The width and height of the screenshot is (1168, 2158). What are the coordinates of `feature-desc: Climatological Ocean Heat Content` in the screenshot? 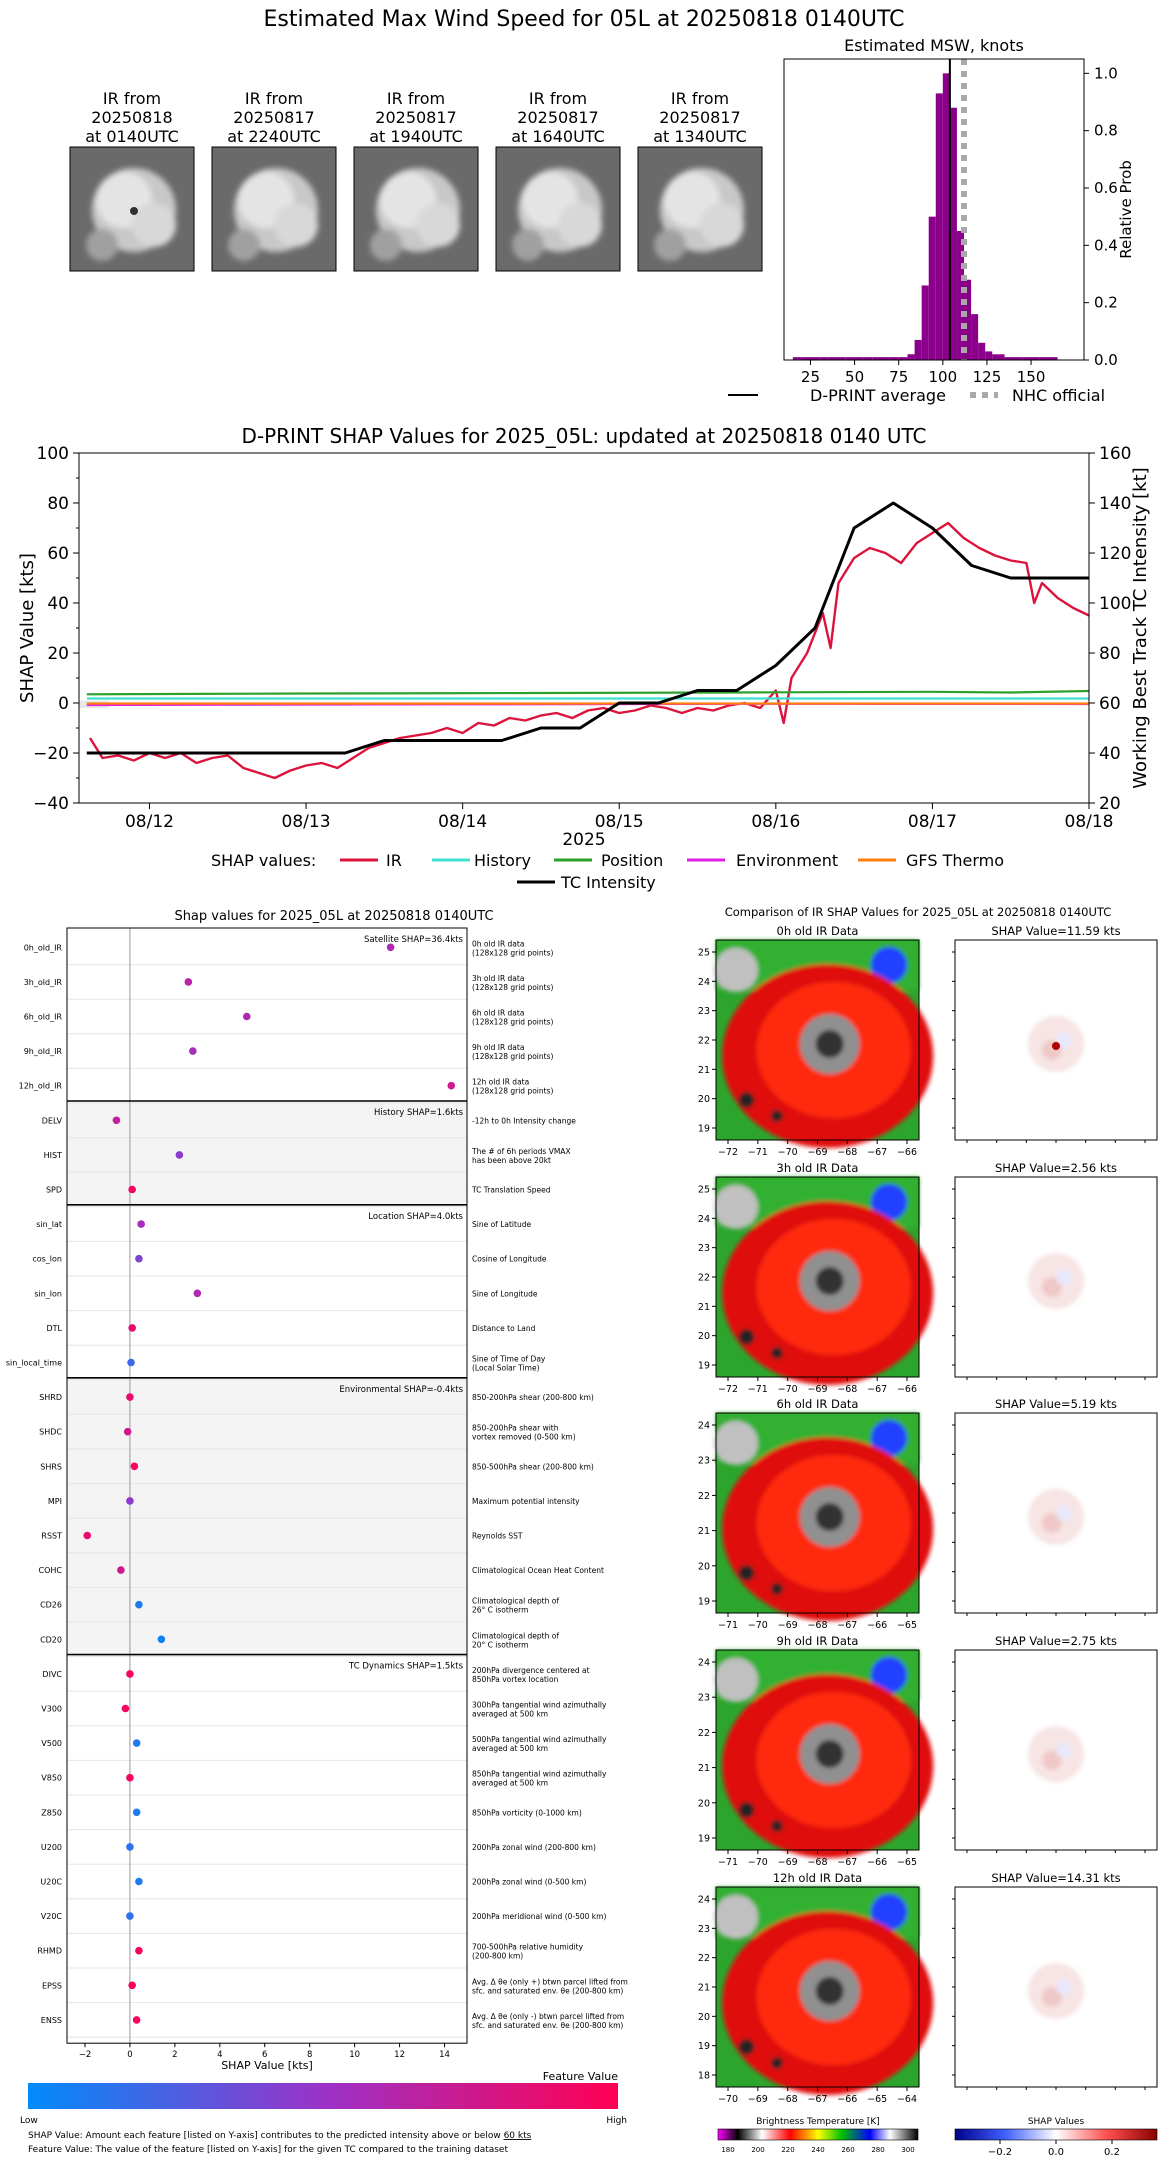 It's located at (538, 1570).